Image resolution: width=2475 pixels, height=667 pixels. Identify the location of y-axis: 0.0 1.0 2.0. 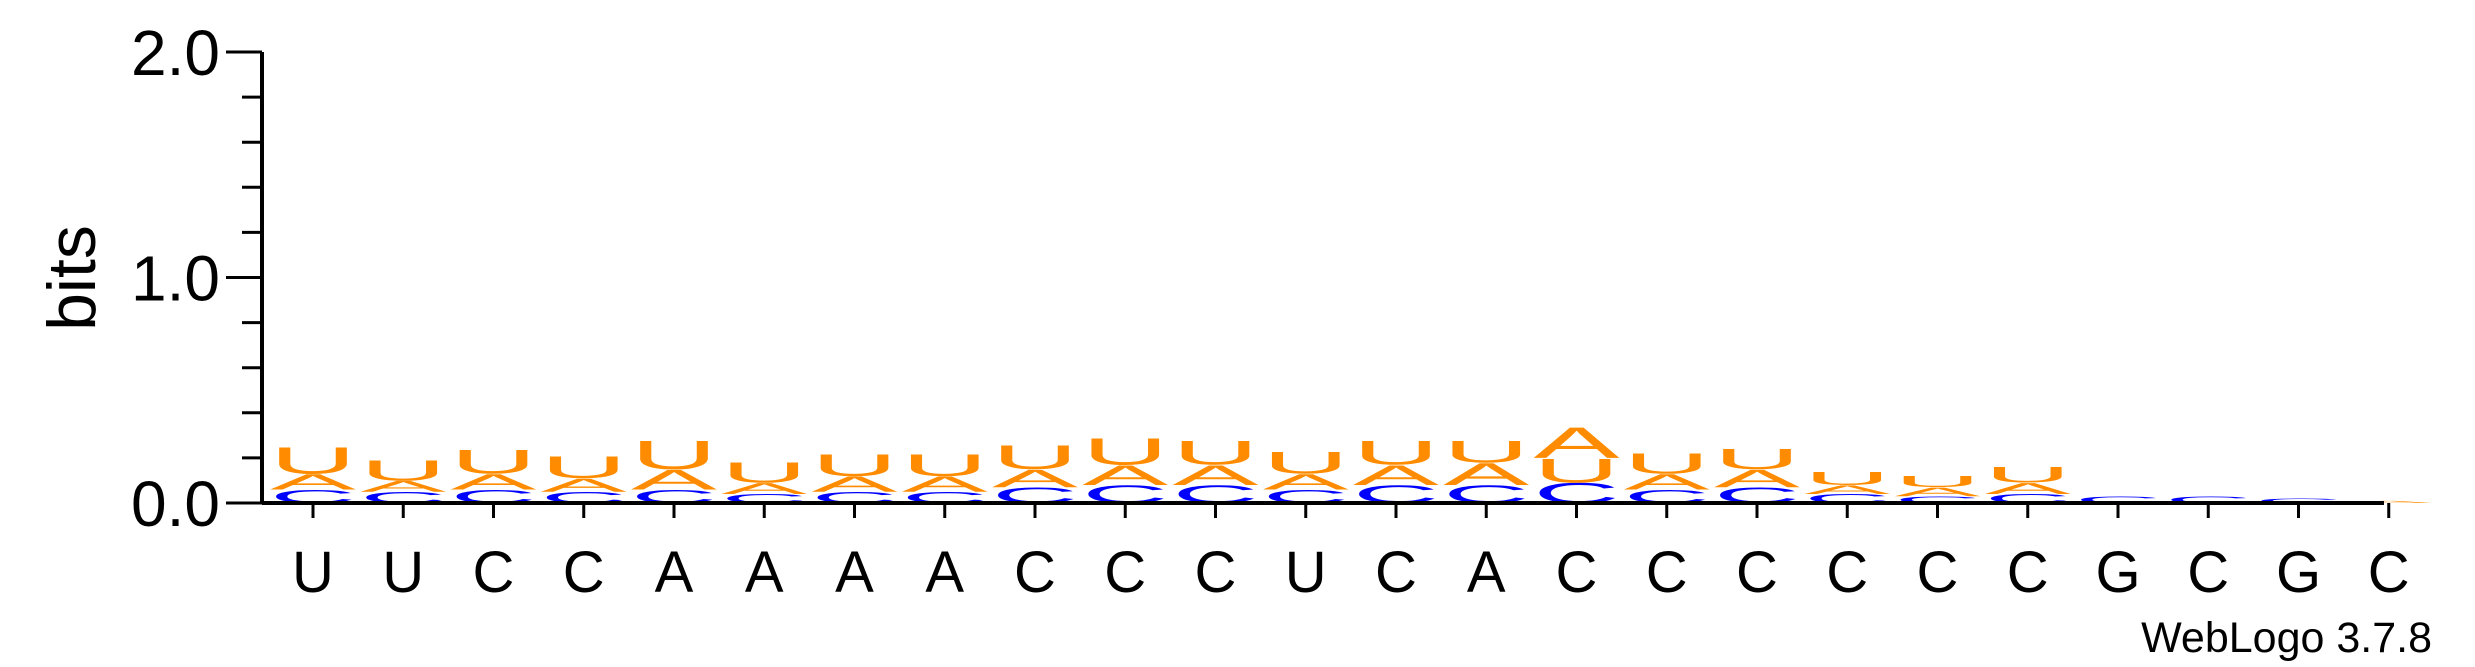
(196, 278).